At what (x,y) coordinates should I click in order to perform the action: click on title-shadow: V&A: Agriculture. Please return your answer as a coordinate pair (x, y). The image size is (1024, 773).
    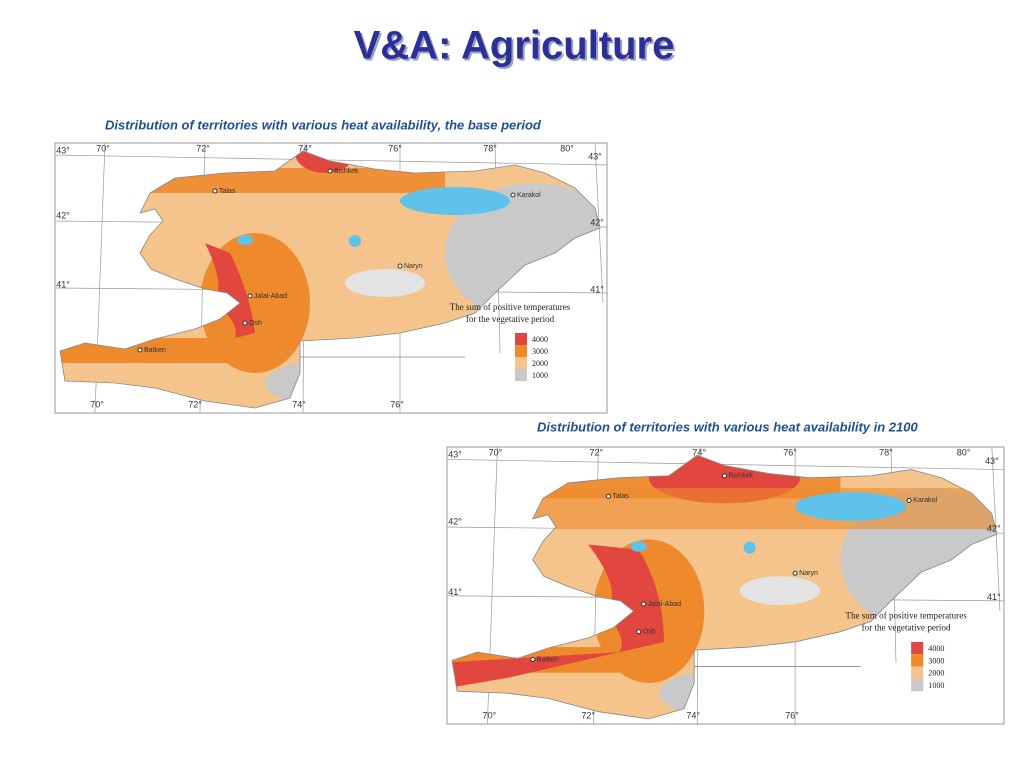
    Looking at the image, I should click on (516, 48).